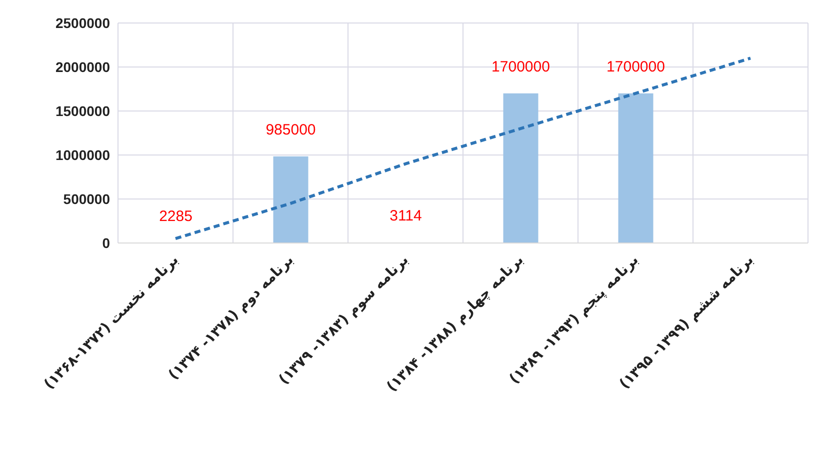 This screenshot has width=822, height=472. What do you see at coordinates (106, 242) in the screenshot?
I see `y-tick-label: 0` at bounding box center [106, 242].